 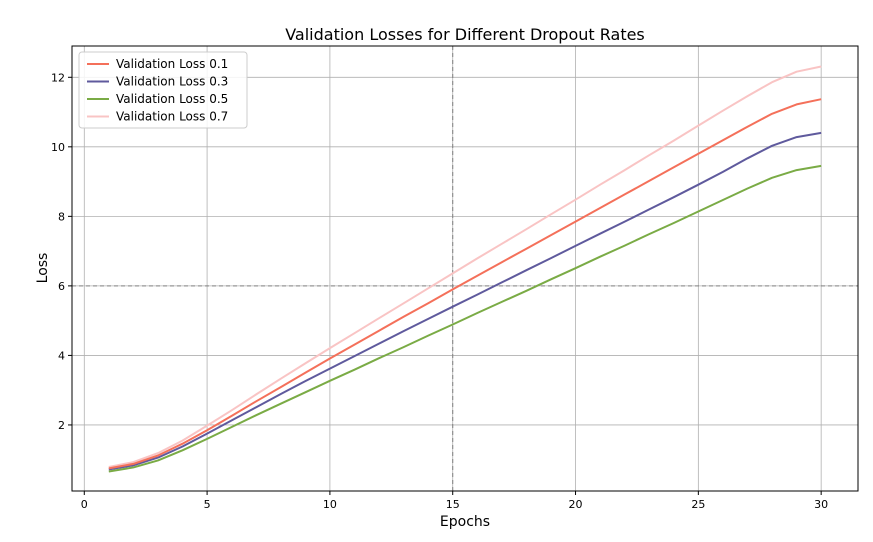 What do you see at coordinates (58, 147) in the screenshot?
I see `y-tick-label: 10` at bounding box center [58, 147].